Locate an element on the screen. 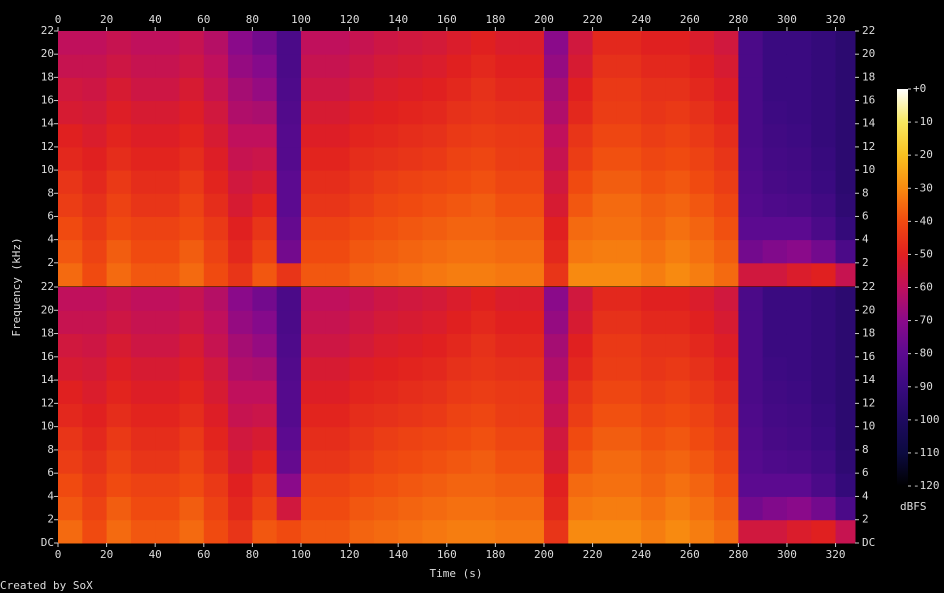  colorbar-tick-label: -30 is located at coordinates (923, 187).